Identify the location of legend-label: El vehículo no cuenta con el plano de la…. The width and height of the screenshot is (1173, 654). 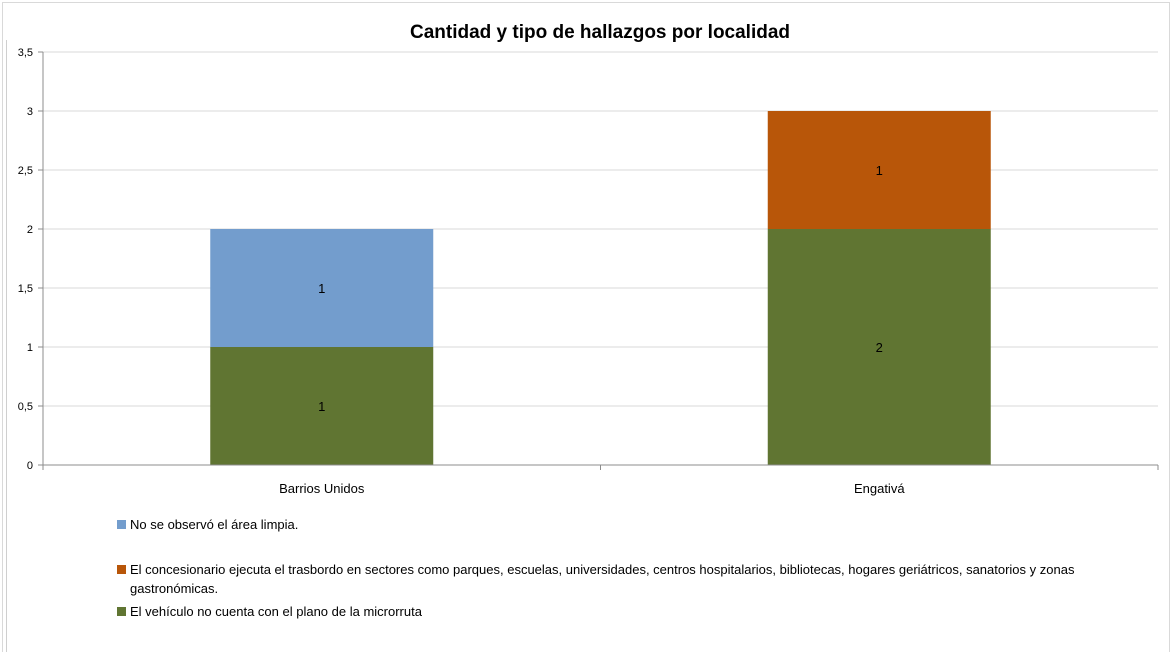
(276, 611).